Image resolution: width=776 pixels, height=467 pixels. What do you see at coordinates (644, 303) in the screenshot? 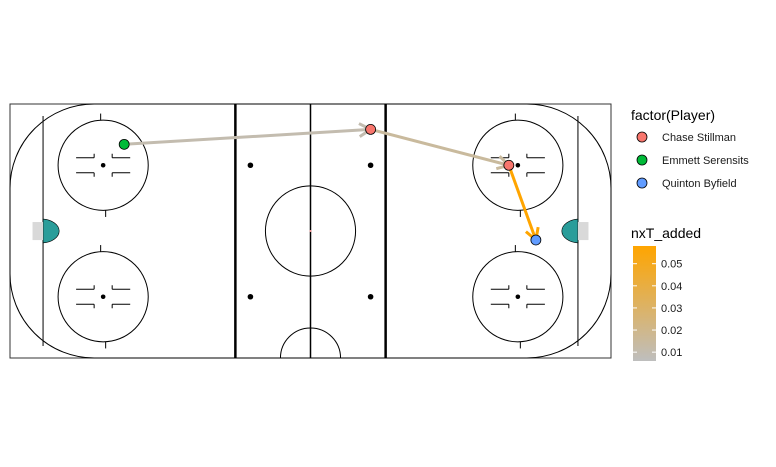
I see `colorbar` at bounding box center [644, 303].